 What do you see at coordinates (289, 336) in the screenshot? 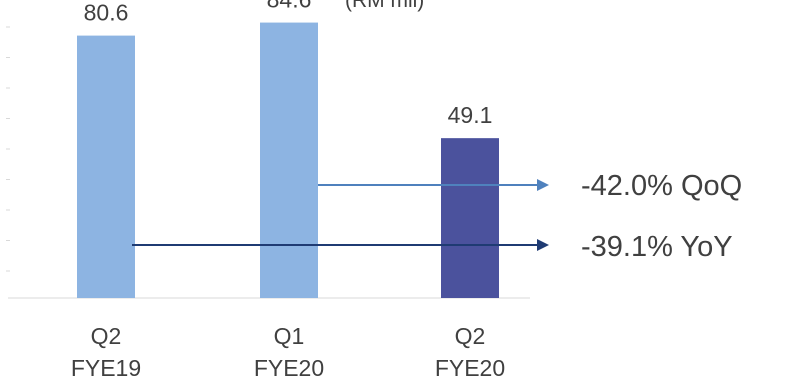
I see `x-tick-label: Q1` at bounding box center [289, 336].